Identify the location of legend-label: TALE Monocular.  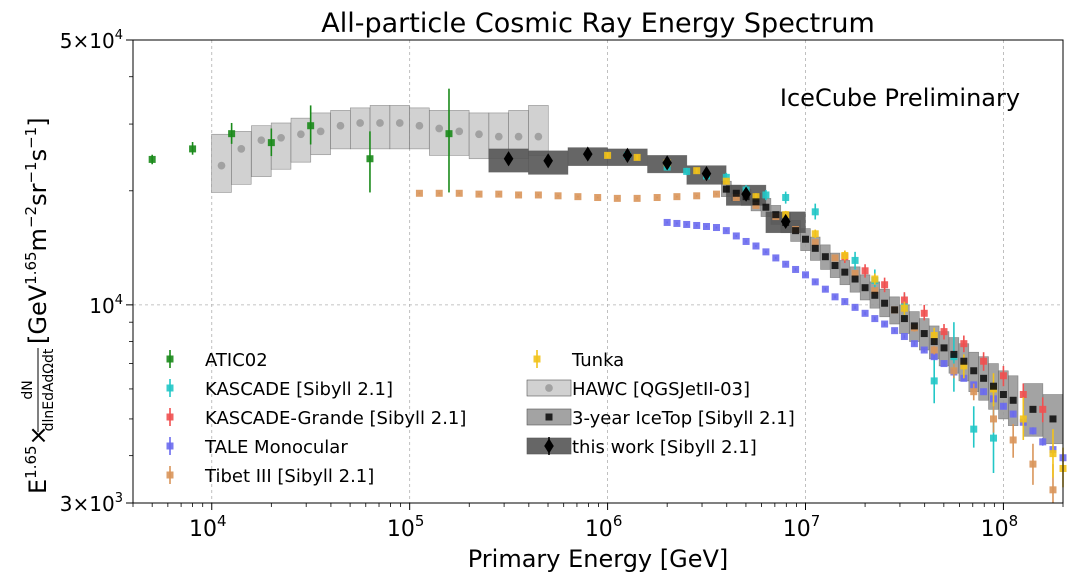
(276, 447).